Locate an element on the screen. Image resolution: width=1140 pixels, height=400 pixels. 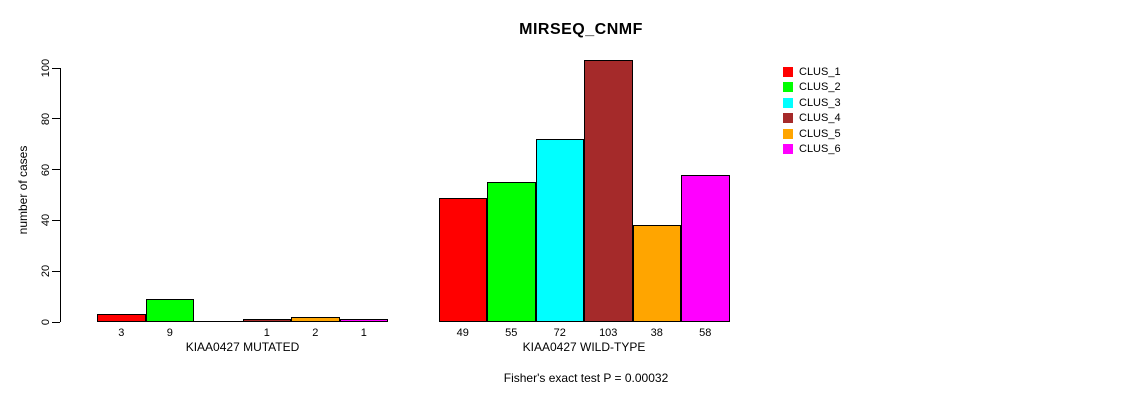
bar-value-label: 49 is located at coordinates (462, 333).